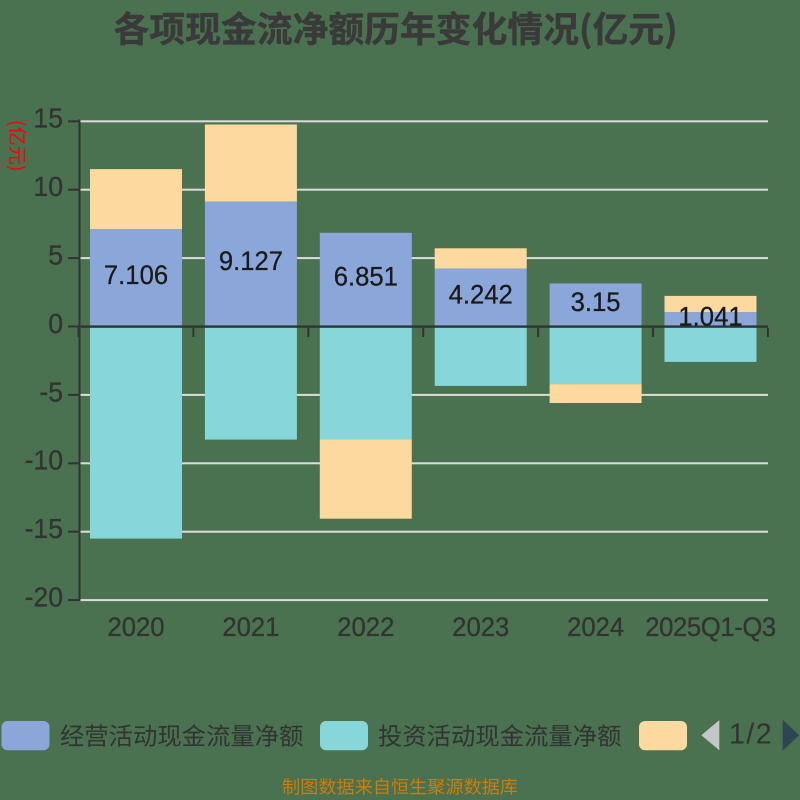 Image resolution: width=800 pixels, height=800 pixels. Describe the element at coordinates (596, 301) in the screenshot. I see `svg-text: 3.15` at that location.